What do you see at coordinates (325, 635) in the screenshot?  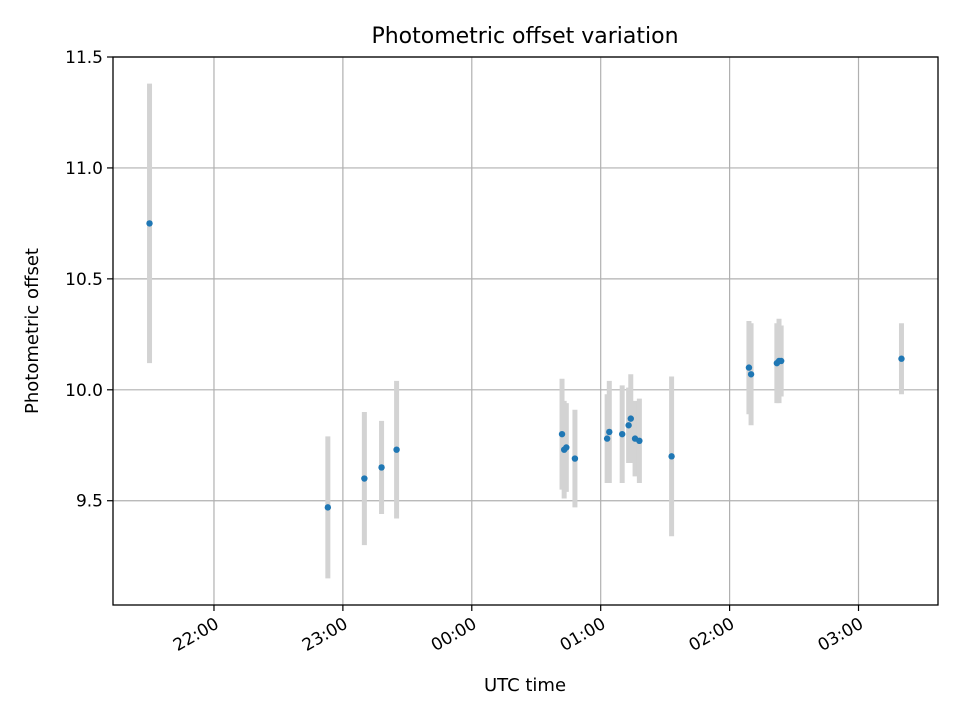 I see `x-tick-label: 23:00` at bounding box center [325, 635].